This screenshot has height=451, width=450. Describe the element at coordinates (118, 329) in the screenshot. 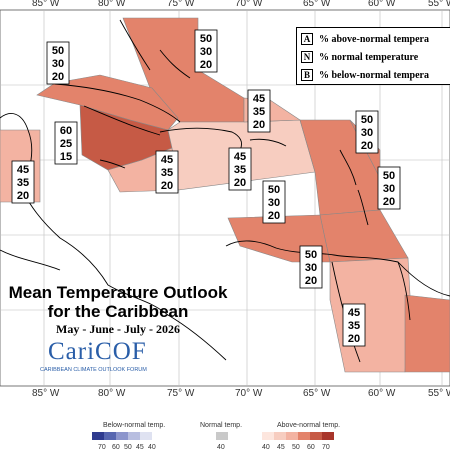

I see `outlook-period: May - June - July - 2026` at that location.